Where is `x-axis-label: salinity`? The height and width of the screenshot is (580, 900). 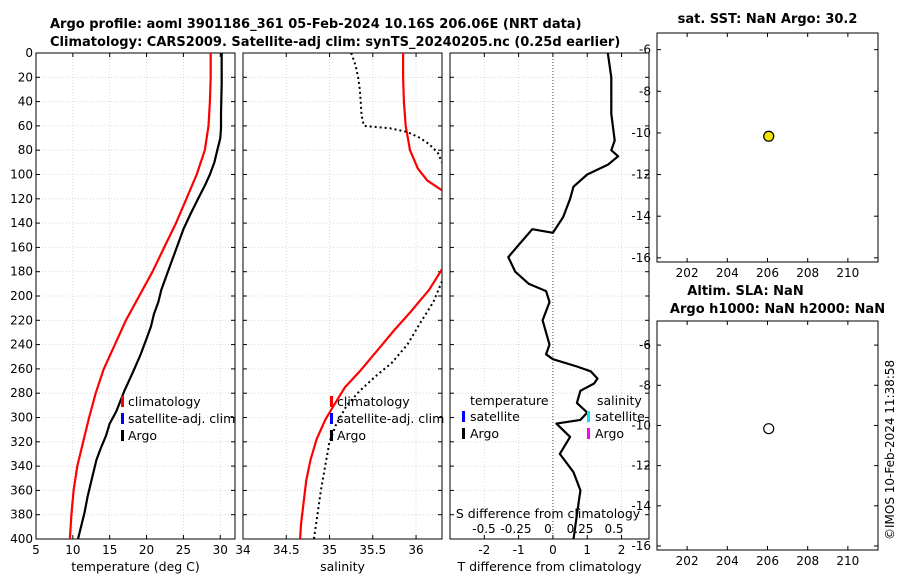
x-axis-label: salinity is located at coordinates (342, 566).